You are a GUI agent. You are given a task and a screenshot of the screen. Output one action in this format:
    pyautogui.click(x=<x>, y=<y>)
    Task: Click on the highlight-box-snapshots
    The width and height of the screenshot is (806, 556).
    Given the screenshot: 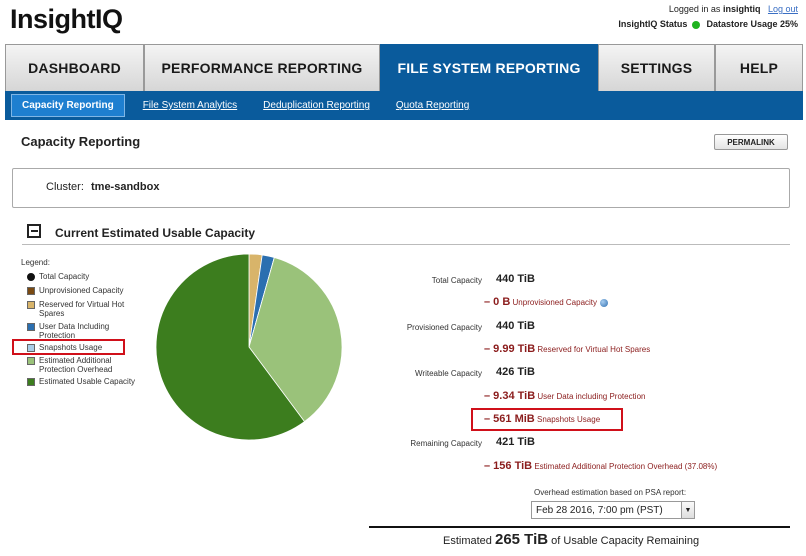 What is the action you would take?
    pyautogui.click(x=547, y=419)
    